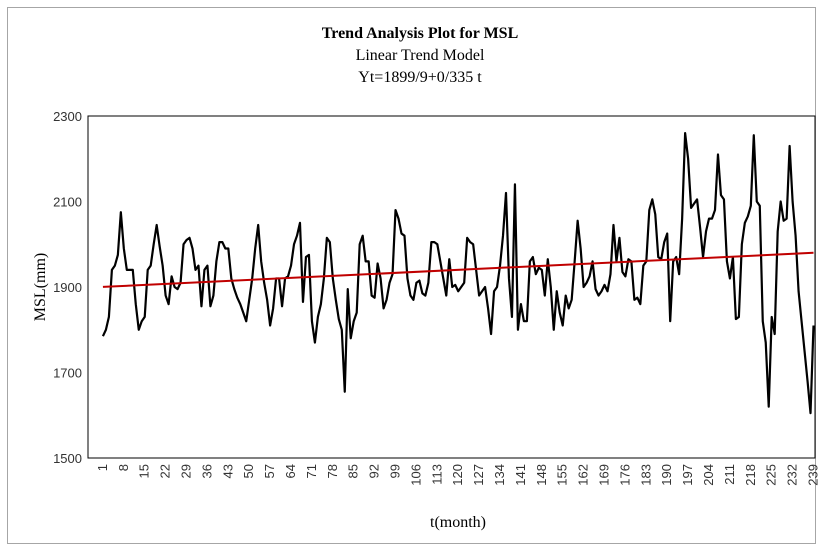  I want to click on chart-subtitle: Linear Trend Model, so click(420, 55).